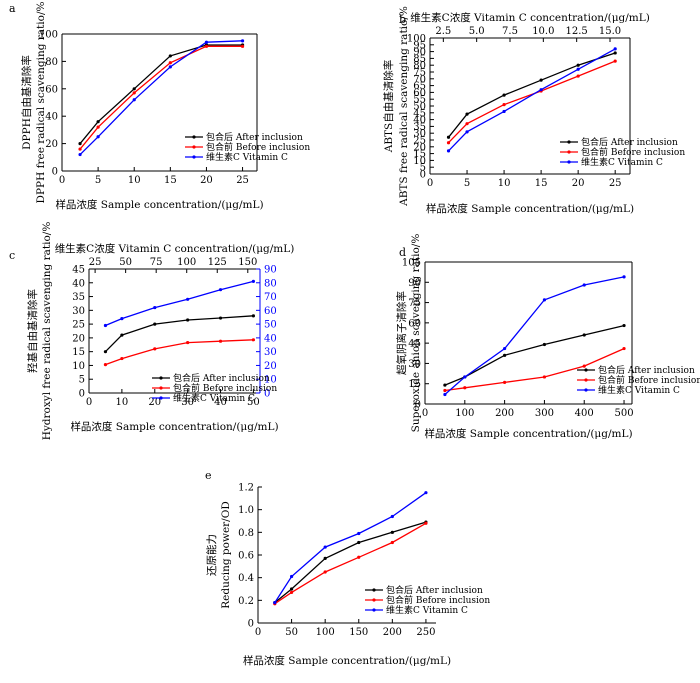 The image size is (700, 683). I want to click on y2-tick-label: 10, so click(270, 380).